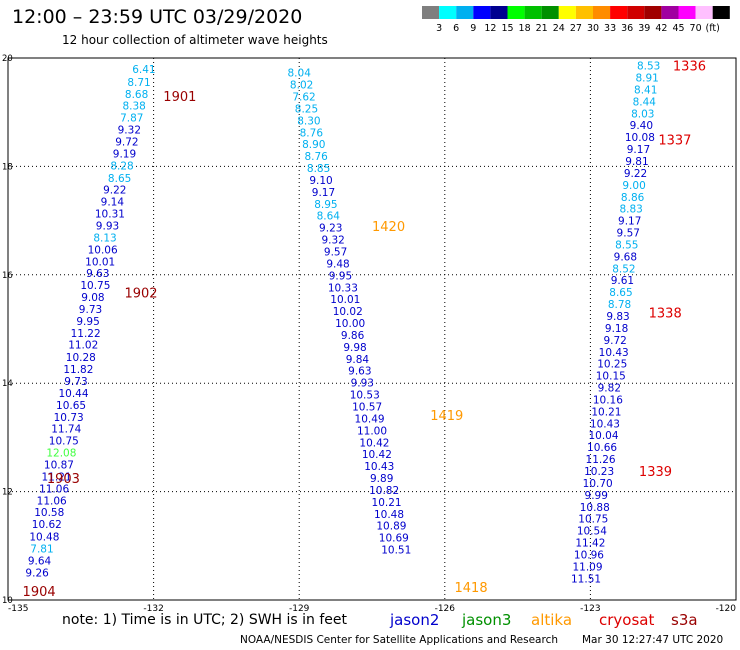 The image size is (740, 650). Describe the element at coordinates (589, 555) in the screenshot. I see `wave-height-value: 10.96` at that location.